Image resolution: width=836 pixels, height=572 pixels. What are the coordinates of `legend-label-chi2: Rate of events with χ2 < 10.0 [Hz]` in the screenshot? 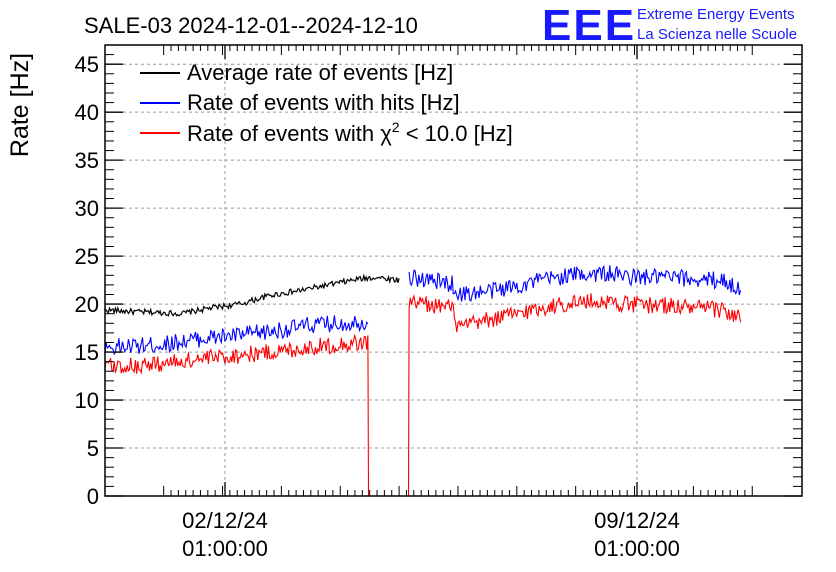 It's located at (350, 132).